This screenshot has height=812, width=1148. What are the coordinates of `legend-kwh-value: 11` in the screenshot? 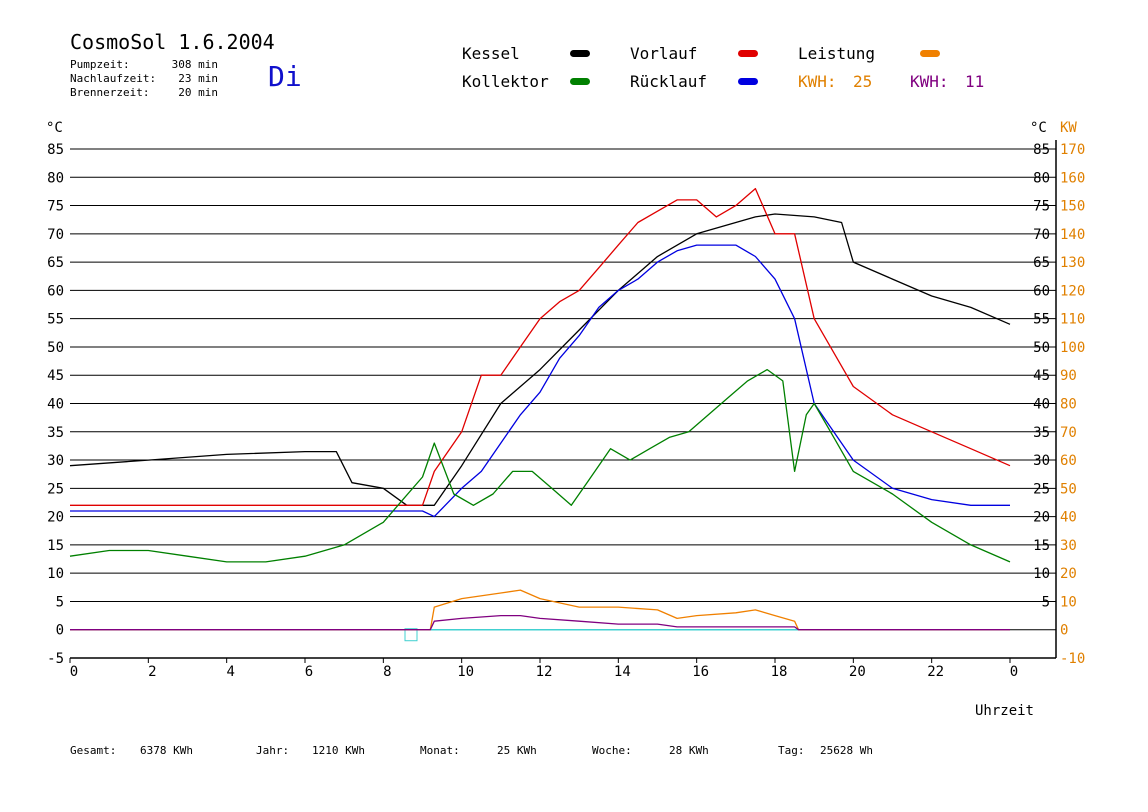 It's located at (975, 81).